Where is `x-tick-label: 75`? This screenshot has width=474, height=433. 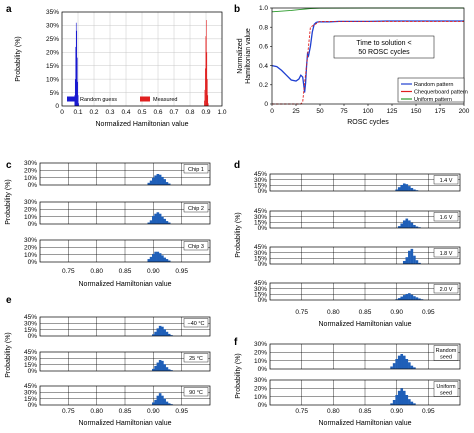 x-tick-label: 75 is located at coordinates (344, 111).